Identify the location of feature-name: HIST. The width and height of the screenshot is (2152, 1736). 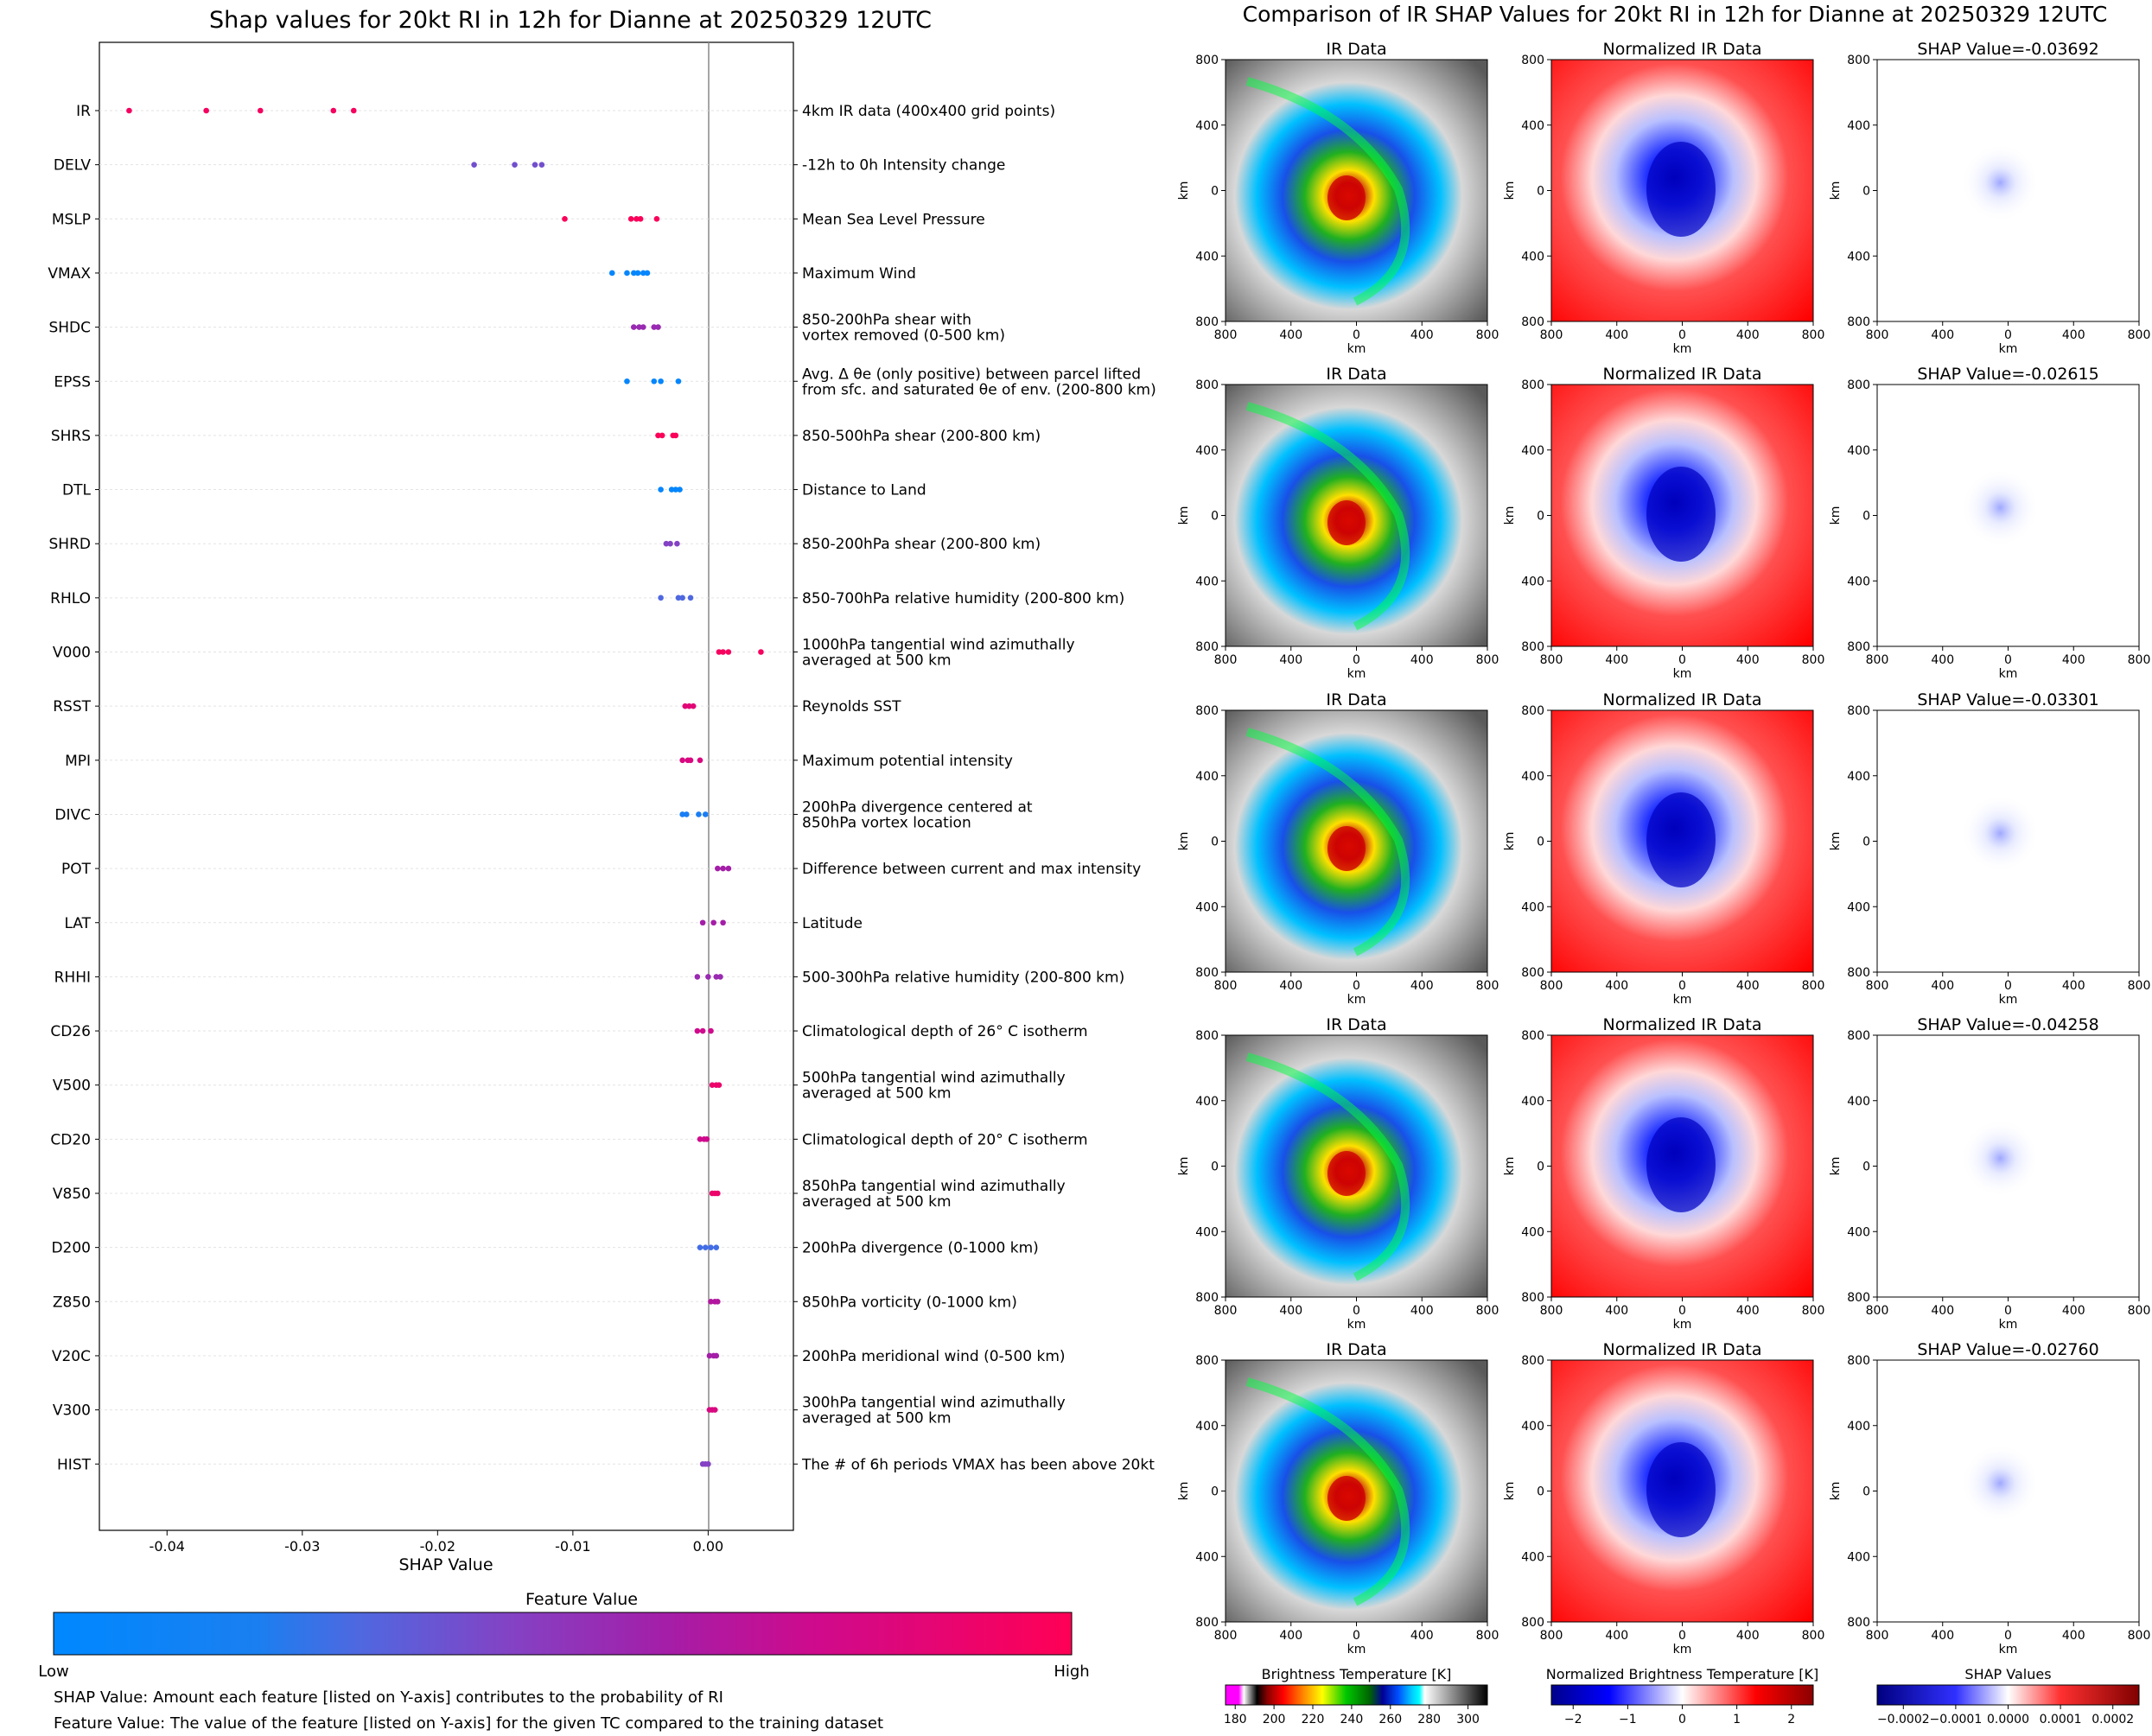
(74, 1464).